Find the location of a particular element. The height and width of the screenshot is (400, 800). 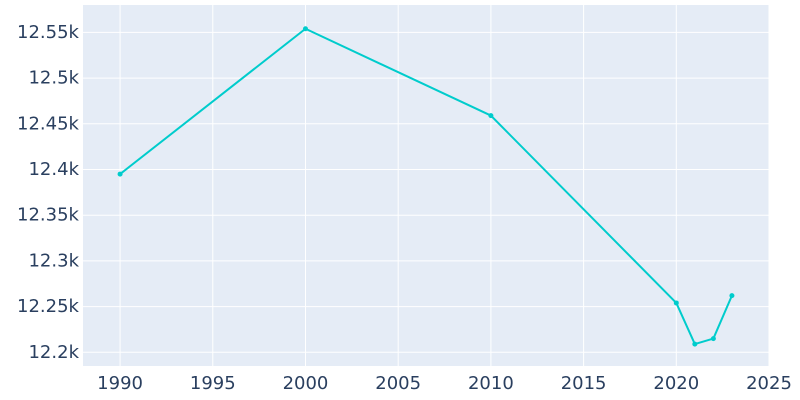

y-tick-label: 12.3k is located at coordinates (53, 260).